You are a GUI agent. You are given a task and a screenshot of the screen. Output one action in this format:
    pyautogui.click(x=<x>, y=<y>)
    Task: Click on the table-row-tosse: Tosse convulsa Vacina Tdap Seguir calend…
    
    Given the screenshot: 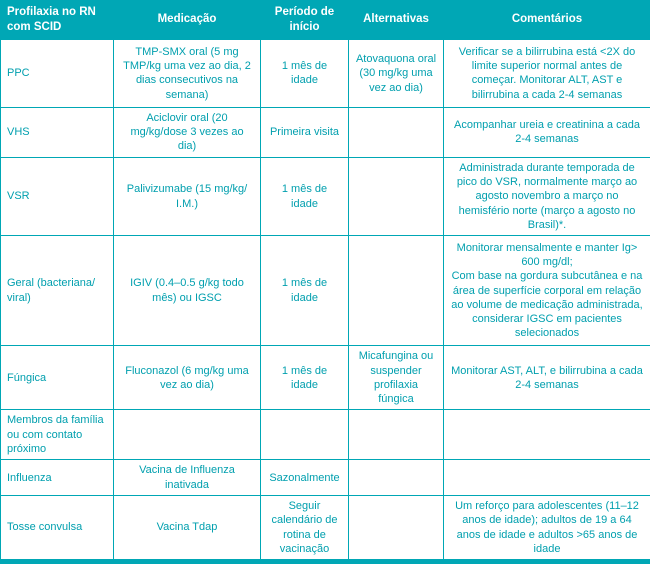 What is the action you would take?
    pyautogui.click(x=325, y=529)
    